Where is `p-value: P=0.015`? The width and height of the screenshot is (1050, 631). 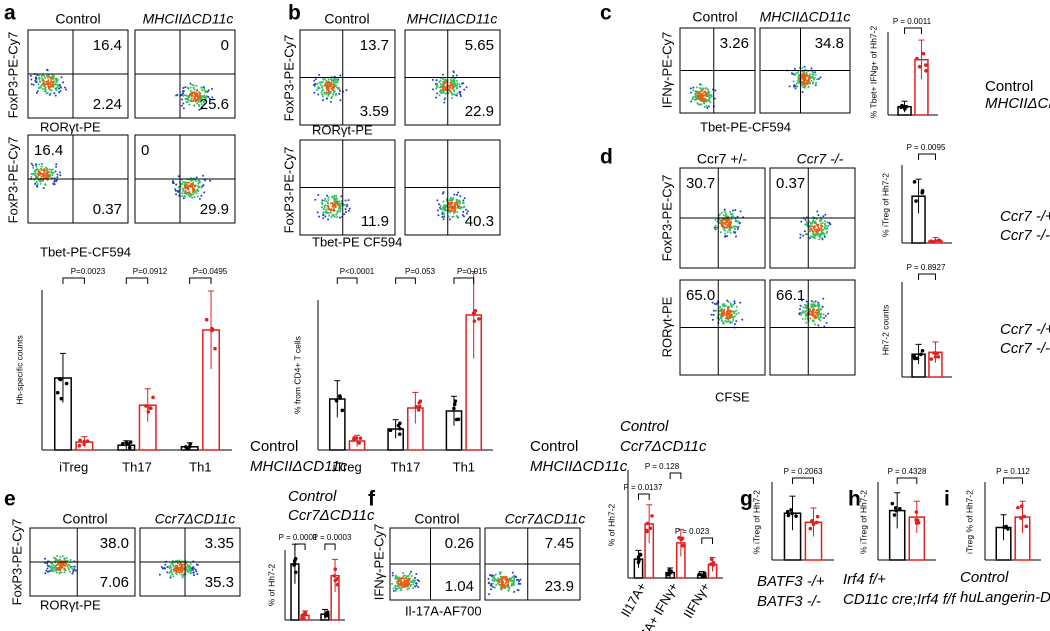 p-value: P=0.015 is located at coordinates (472, 271).